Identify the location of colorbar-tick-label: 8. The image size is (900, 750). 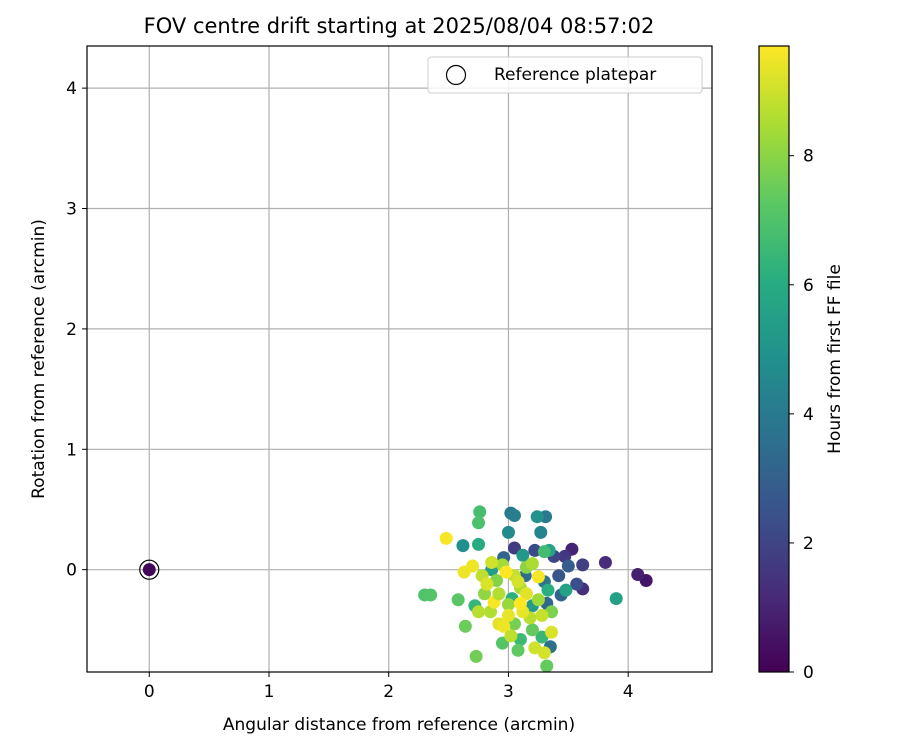
(808, 157).